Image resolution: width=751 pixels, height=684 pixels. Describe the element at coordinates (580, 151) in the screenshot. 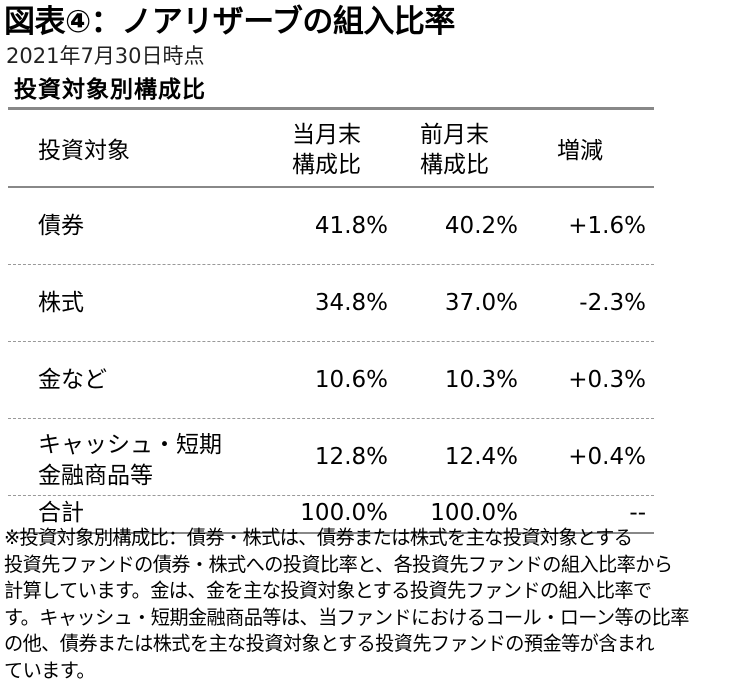

I see `header-change: 増減` at that location.